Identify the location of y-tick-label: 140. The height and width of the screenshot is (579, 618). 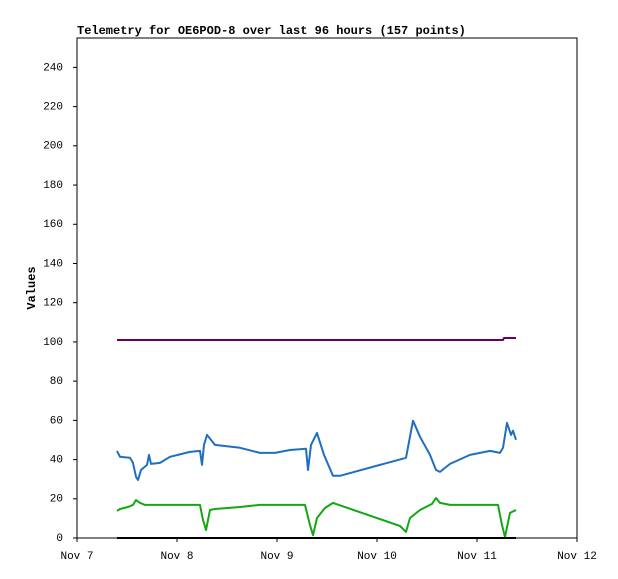
(53, 264).